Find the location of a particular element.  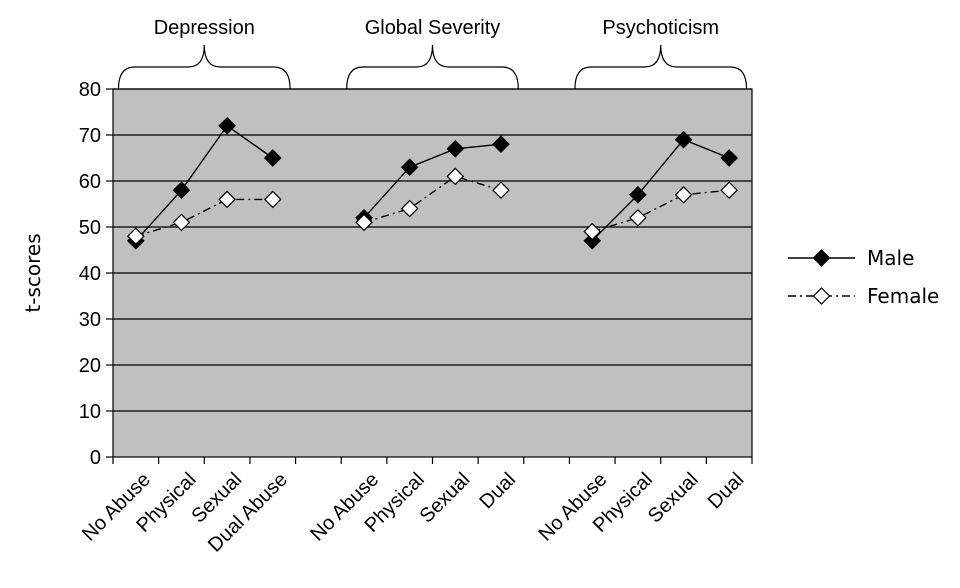

group-label: Psychoticism is located at coordinates (660, 28).